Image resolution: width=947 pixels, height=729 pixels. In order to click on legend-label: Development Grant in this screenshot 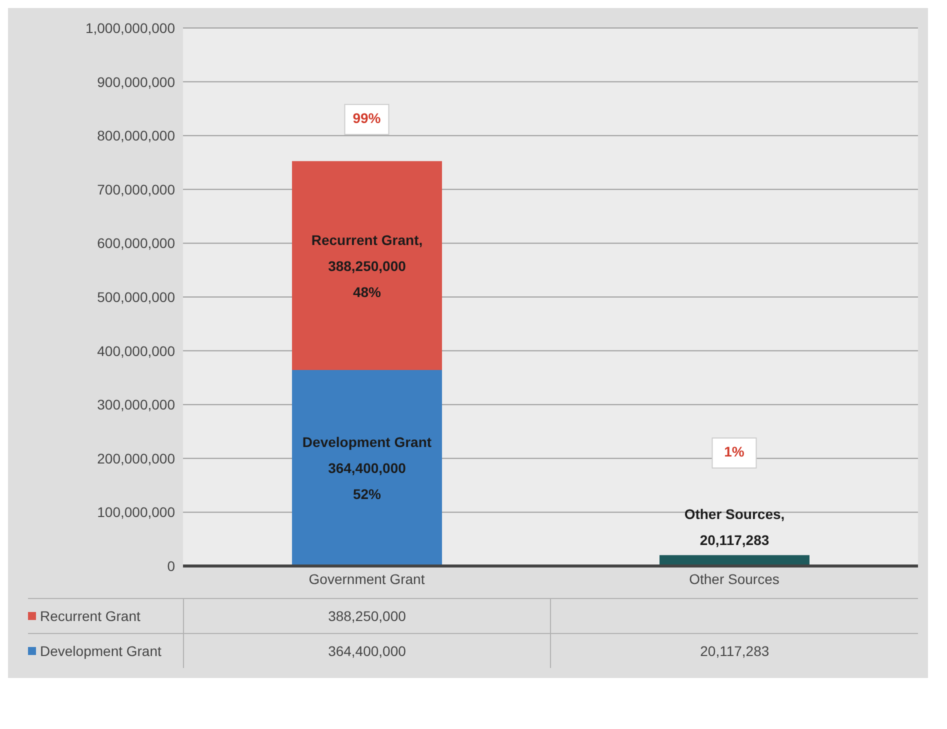, I will do `click(101, 651)`.